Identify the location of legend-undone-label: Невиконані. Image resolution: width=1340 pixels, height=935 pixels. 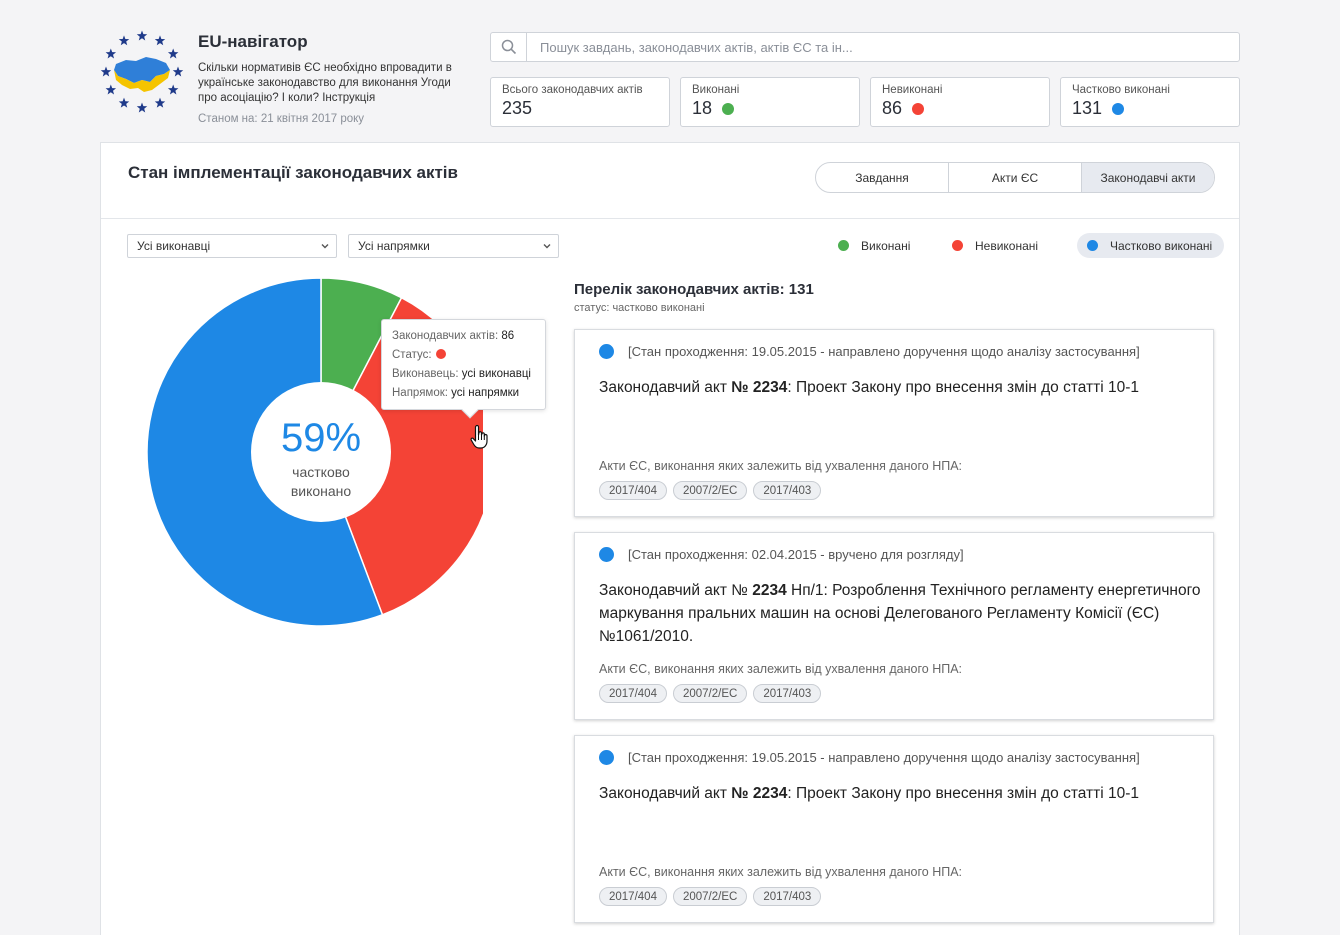
(1007, 245).